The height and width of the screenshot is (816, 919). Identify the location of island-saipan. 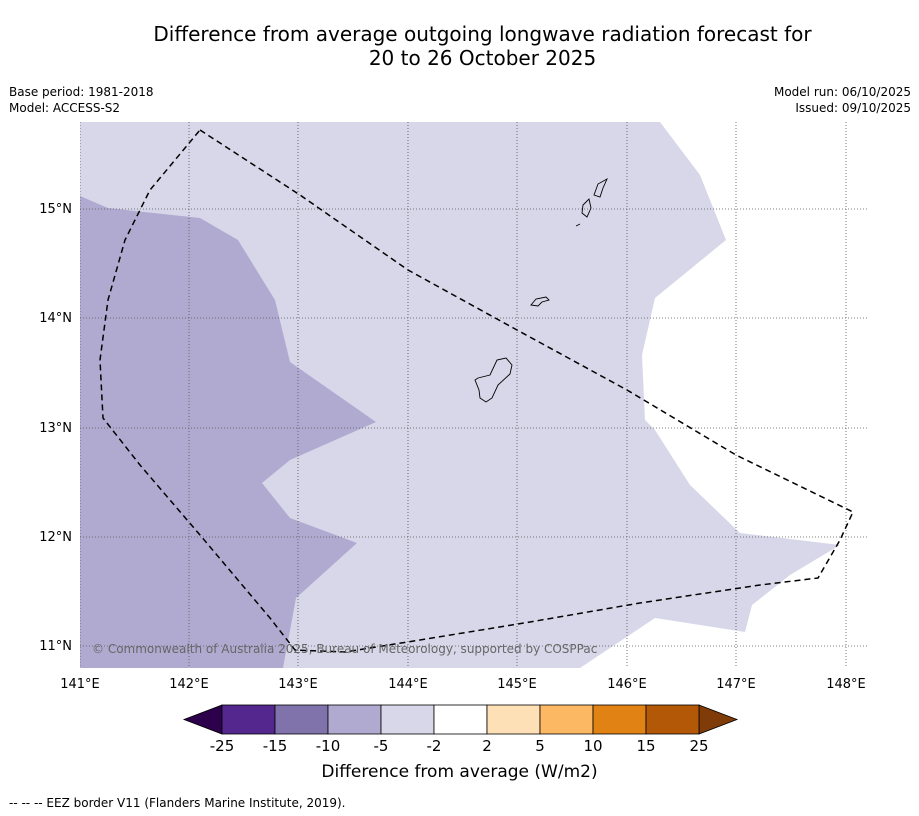
(600, 187).